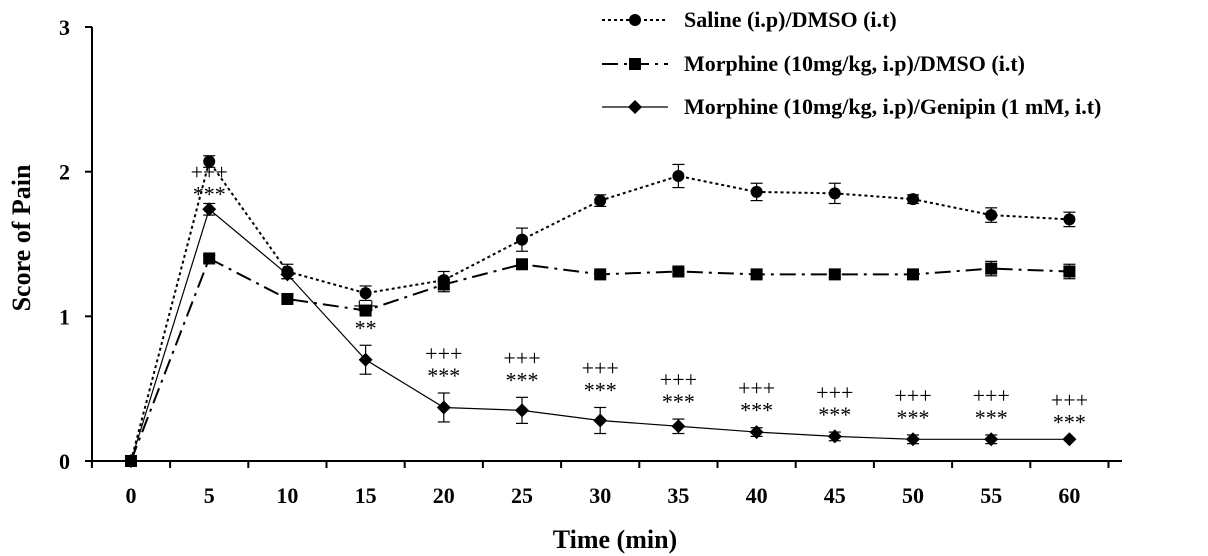 The width and height of the screenshot is (1208, 556). I want to click on x-tick-label: 0, so click(131, 495).